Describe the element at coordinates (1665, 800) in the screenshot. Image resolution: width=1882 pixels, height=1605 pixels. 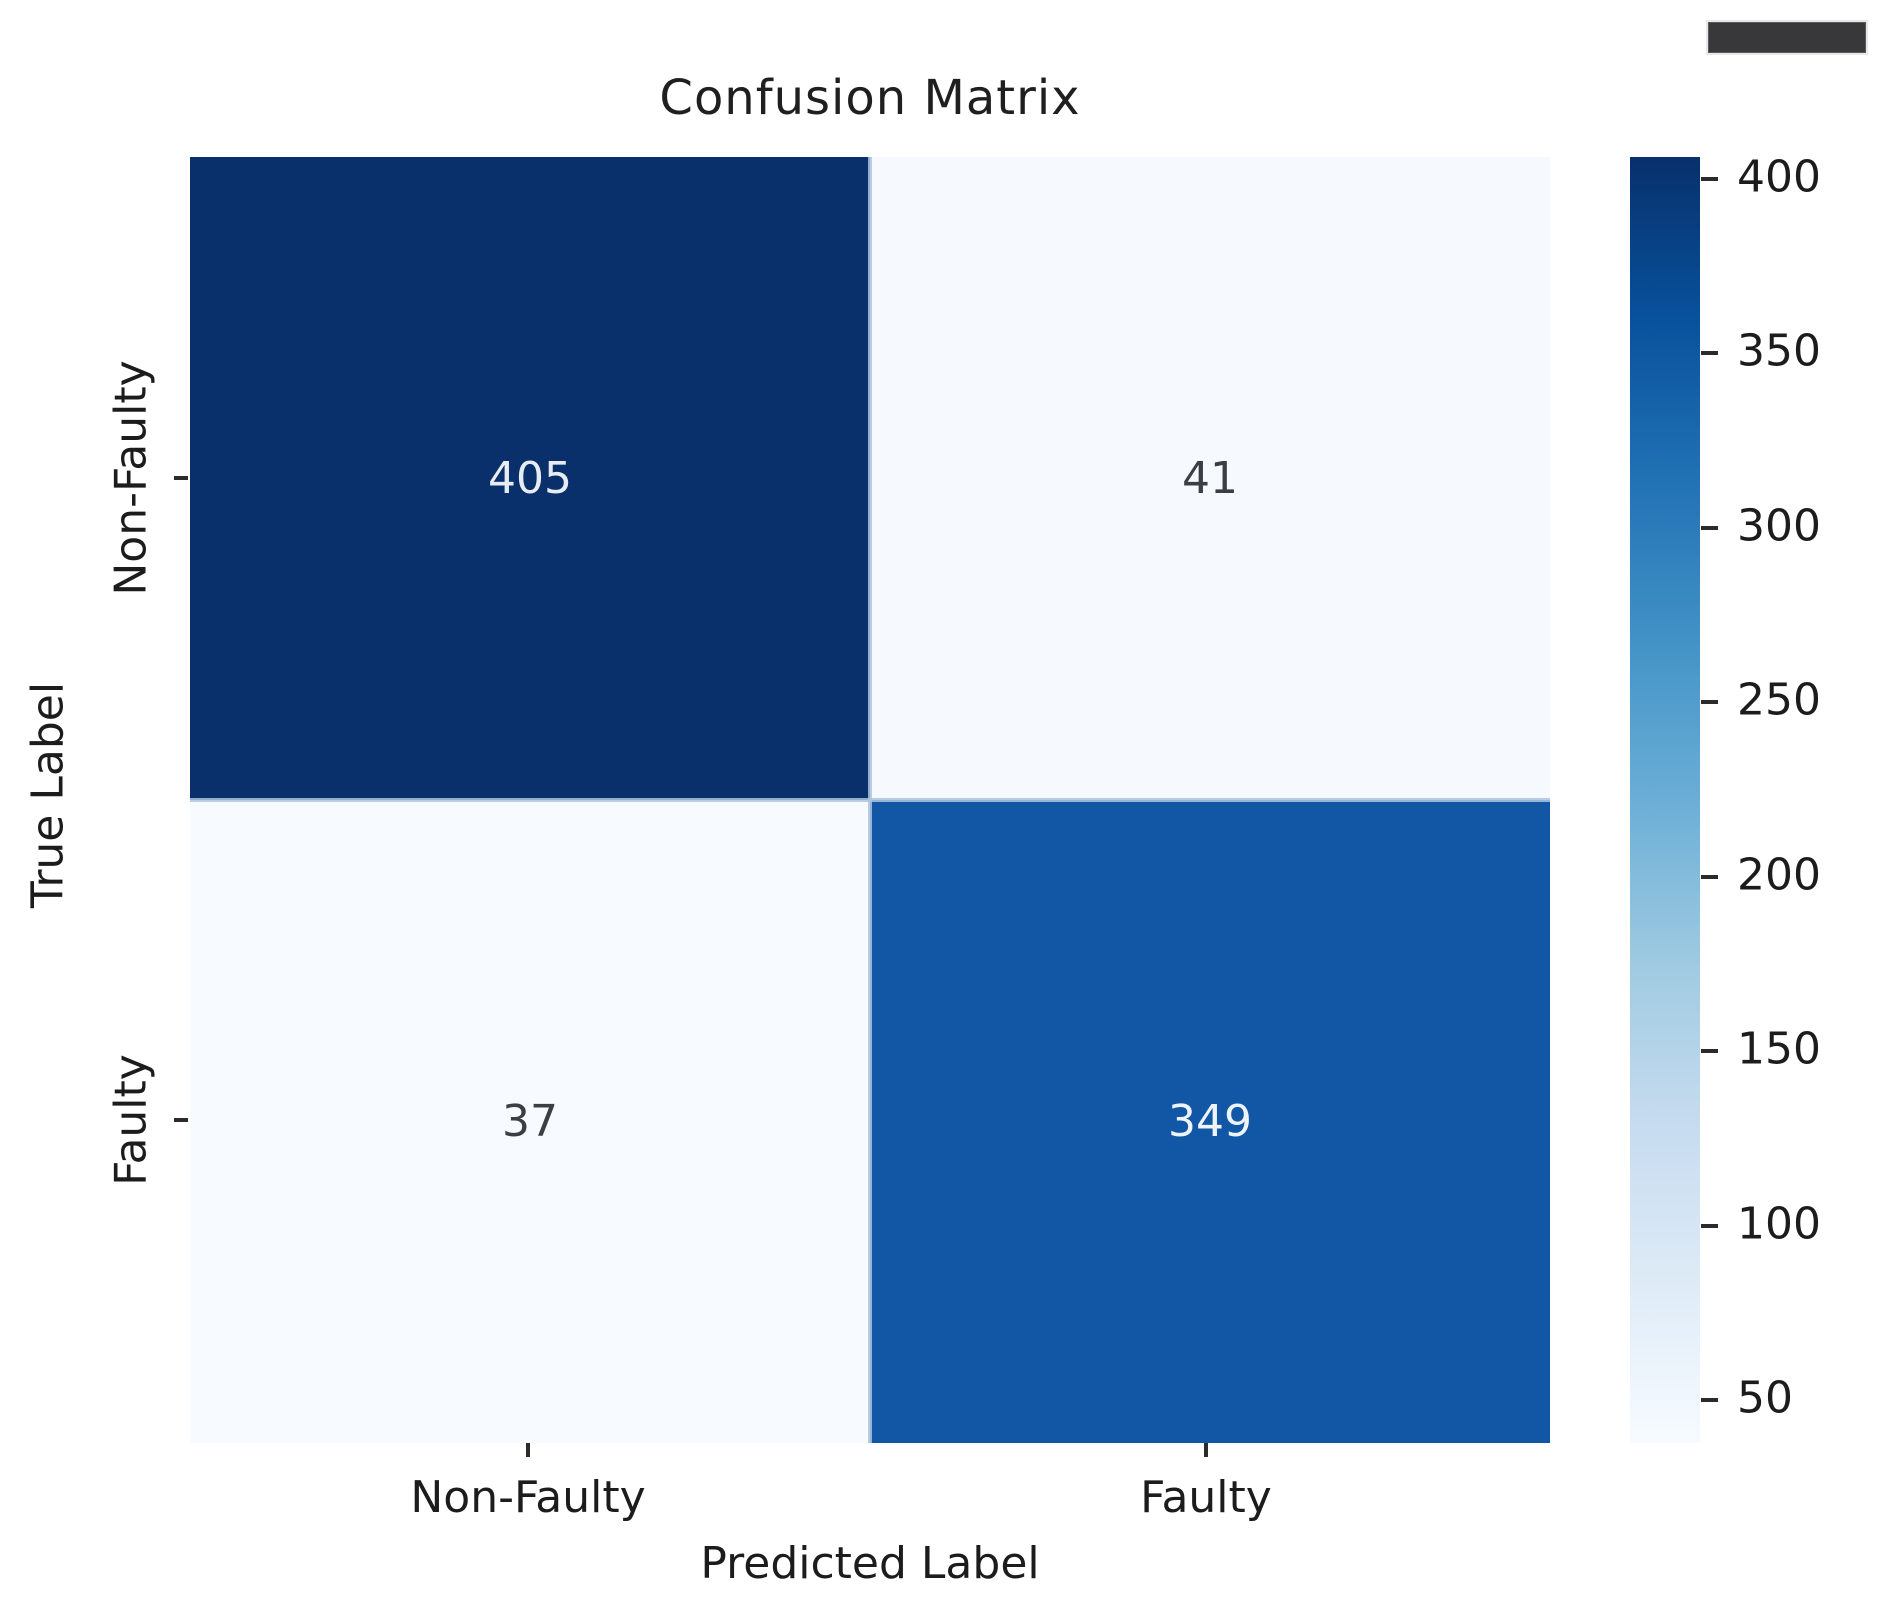
I see `colorbar-gradient` at that location.